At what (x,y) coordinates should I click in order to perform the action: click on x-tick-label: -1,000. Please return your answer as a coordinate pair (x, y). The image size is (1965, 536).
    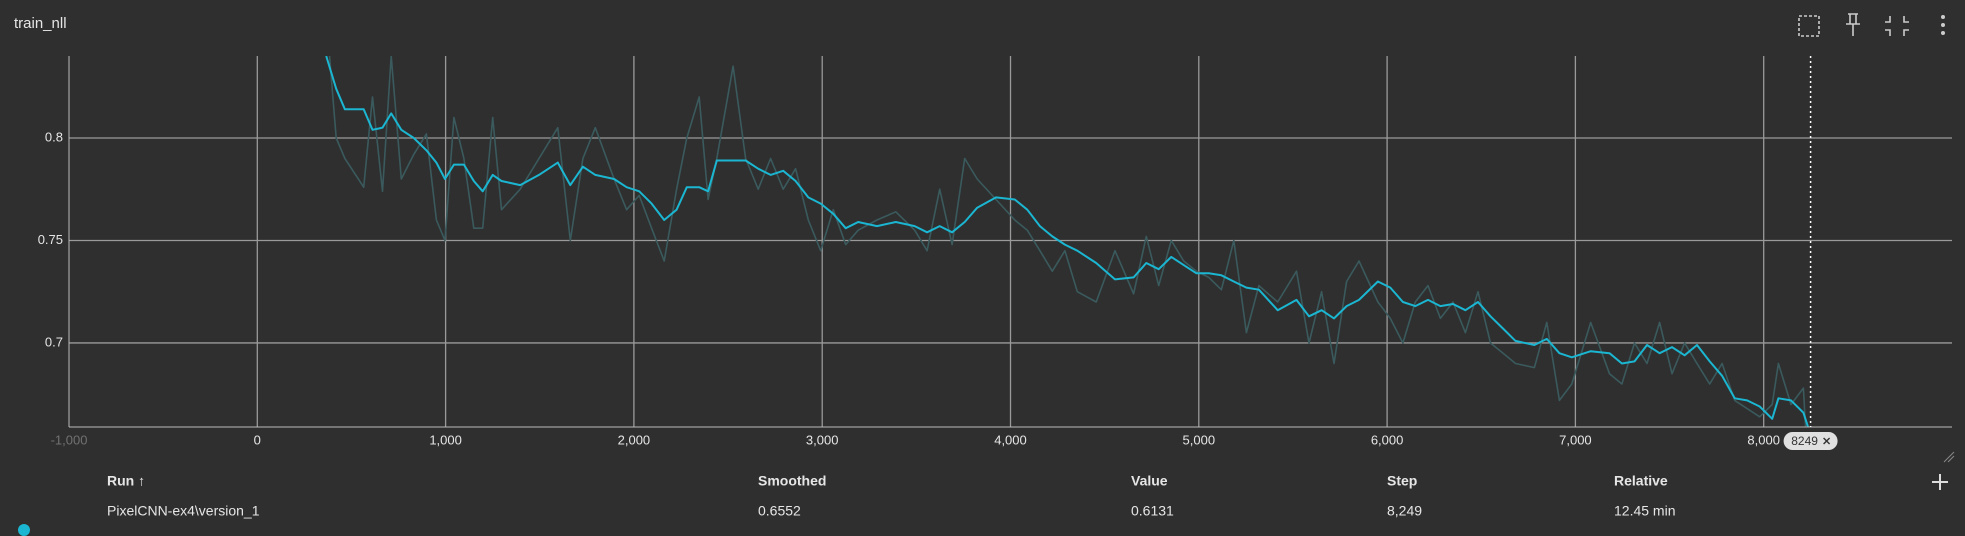
    Looking at the image, I should click on (69, 439).